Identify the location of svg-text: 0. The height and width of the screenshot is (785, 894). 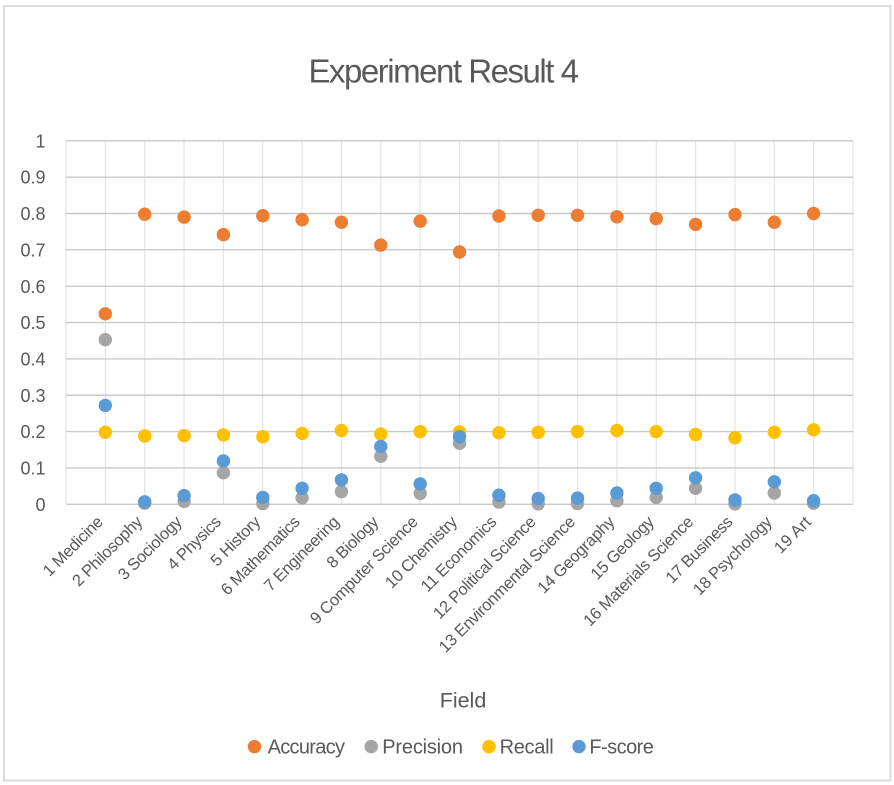
(40, 505).